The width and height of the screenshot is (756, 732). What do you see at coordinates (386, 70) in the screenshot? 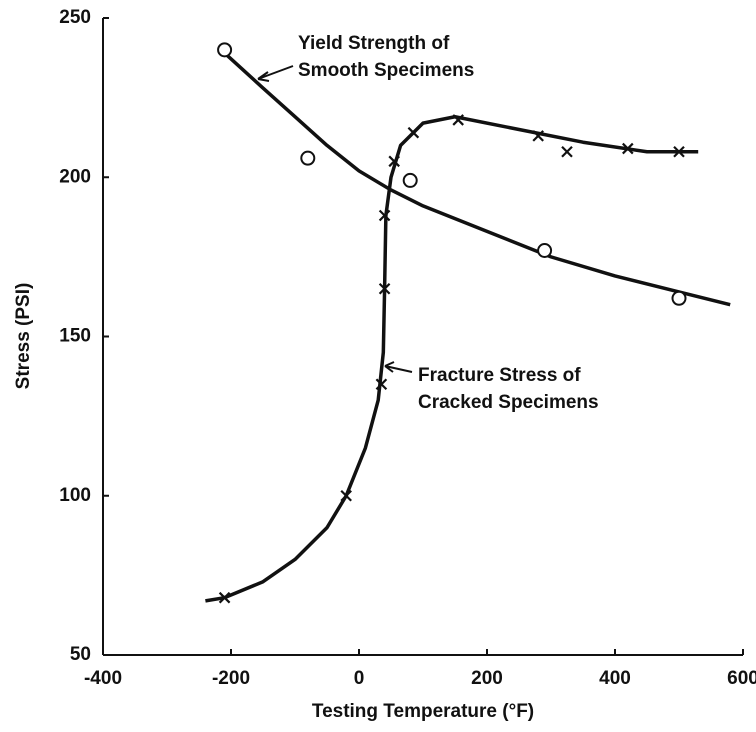
I see `annotation: Smooth Specimens` at bounding box center [386, 70].